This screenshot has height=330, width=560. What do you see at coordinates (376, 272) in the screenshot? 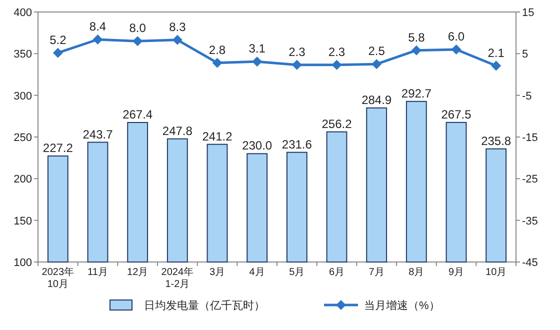
I see `x-tick-label: 7月` at bounding box center [376, 272].